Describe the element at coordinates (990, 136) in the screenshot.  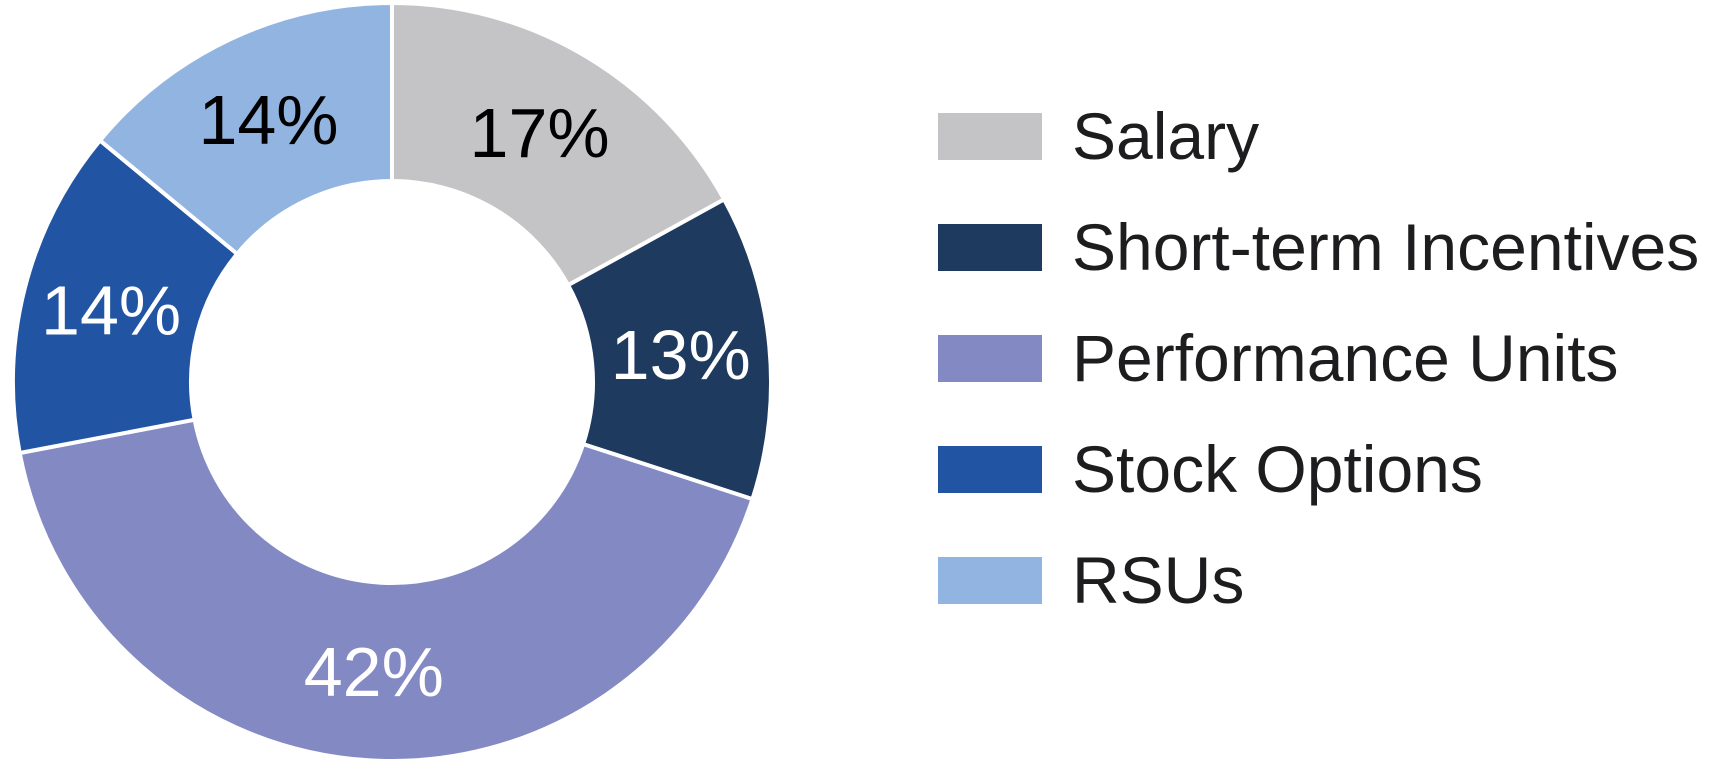
I see `legend-swatch-salary` at that location.